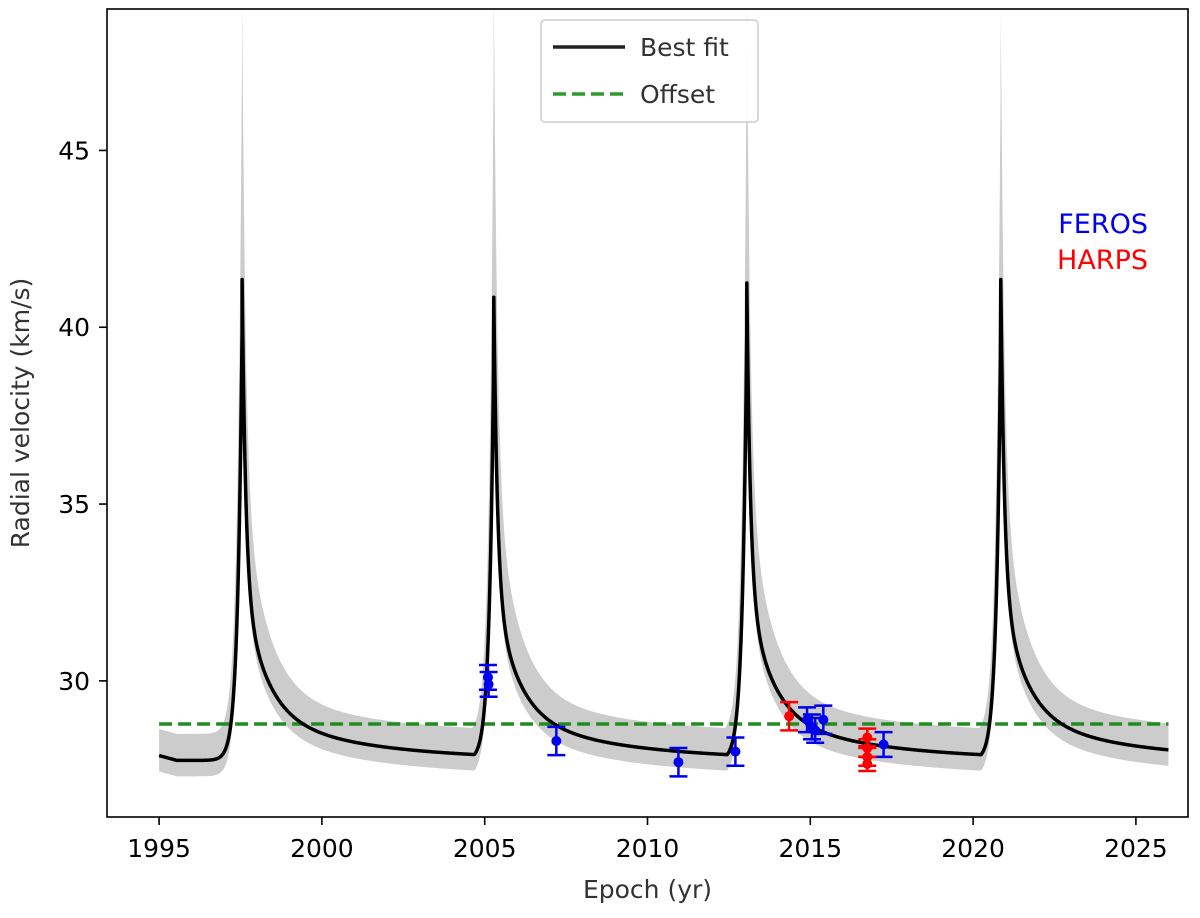 The height and width of the screenshot is (918, 1200). What do you see at coordinates (684, 47) in the screenshot?
I see `legend-best-fit-label: Best fit` at bounding box center [684, 47].